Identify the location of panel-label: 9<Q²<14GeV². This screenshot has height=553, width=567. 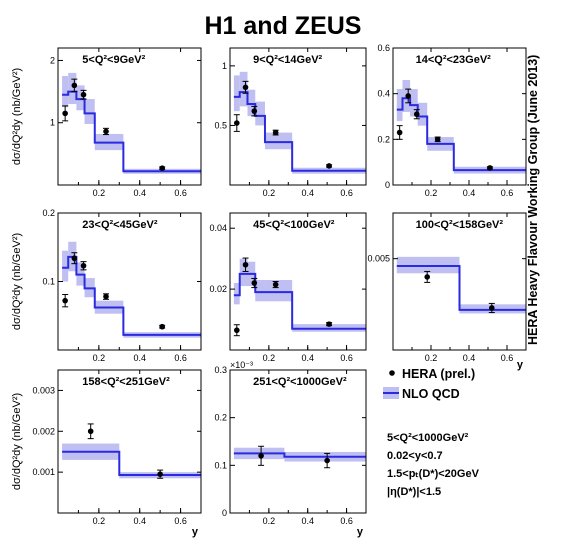
(287, 60).